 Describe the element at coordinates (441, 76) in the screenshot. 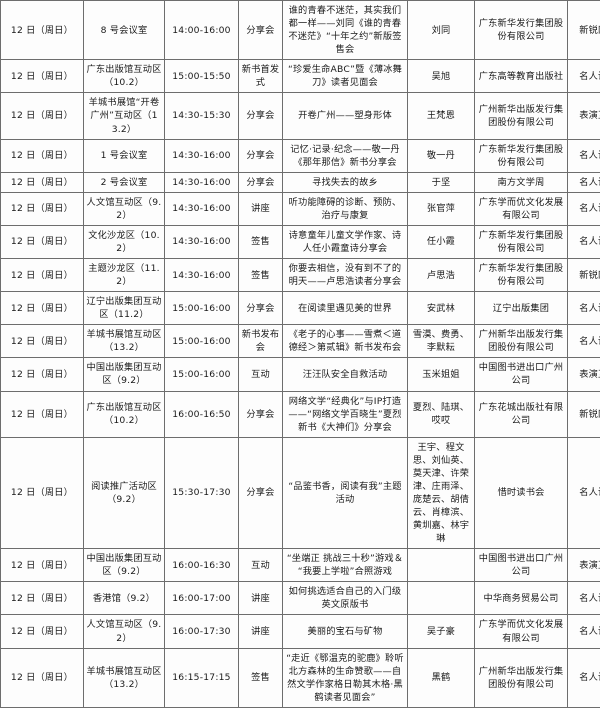

I see `cell-guest: 吴旭` at that location.